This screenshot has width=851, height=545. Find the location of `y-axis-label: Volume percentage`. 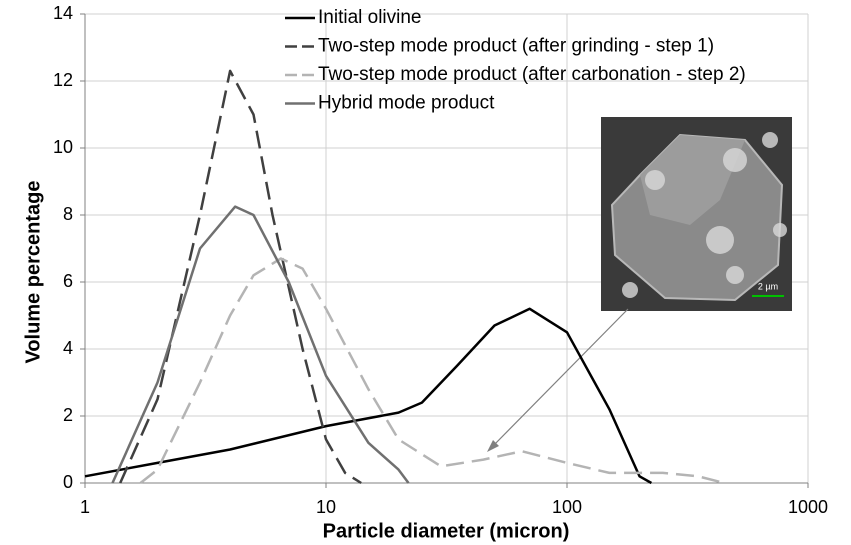

y-axis-label: Volume percentage is located at coordinates (33, 271).